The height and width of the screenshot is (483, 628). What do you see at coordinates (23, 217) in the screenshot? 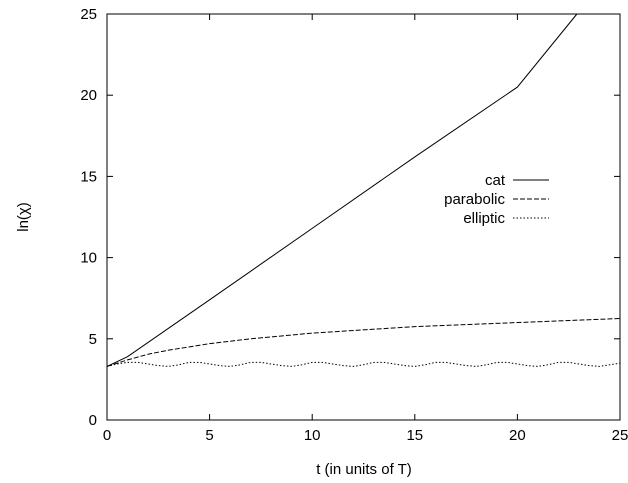
I see `y-axis-label: ln(χ)` at bounding box center [23, 217].